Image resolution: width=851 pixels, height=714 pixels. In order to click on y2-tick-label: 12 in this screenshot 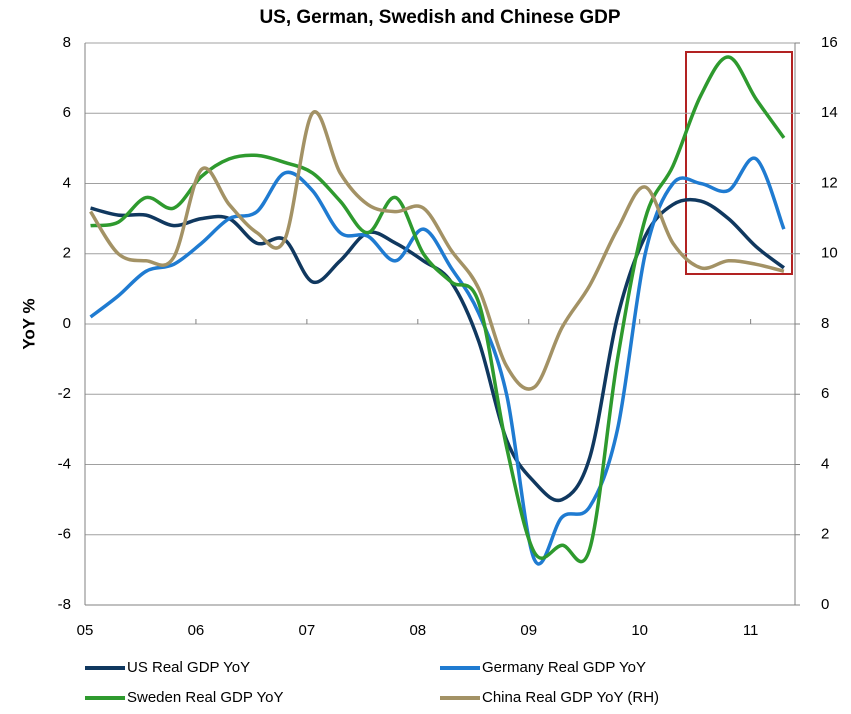, I will do `click(829, 182)`.